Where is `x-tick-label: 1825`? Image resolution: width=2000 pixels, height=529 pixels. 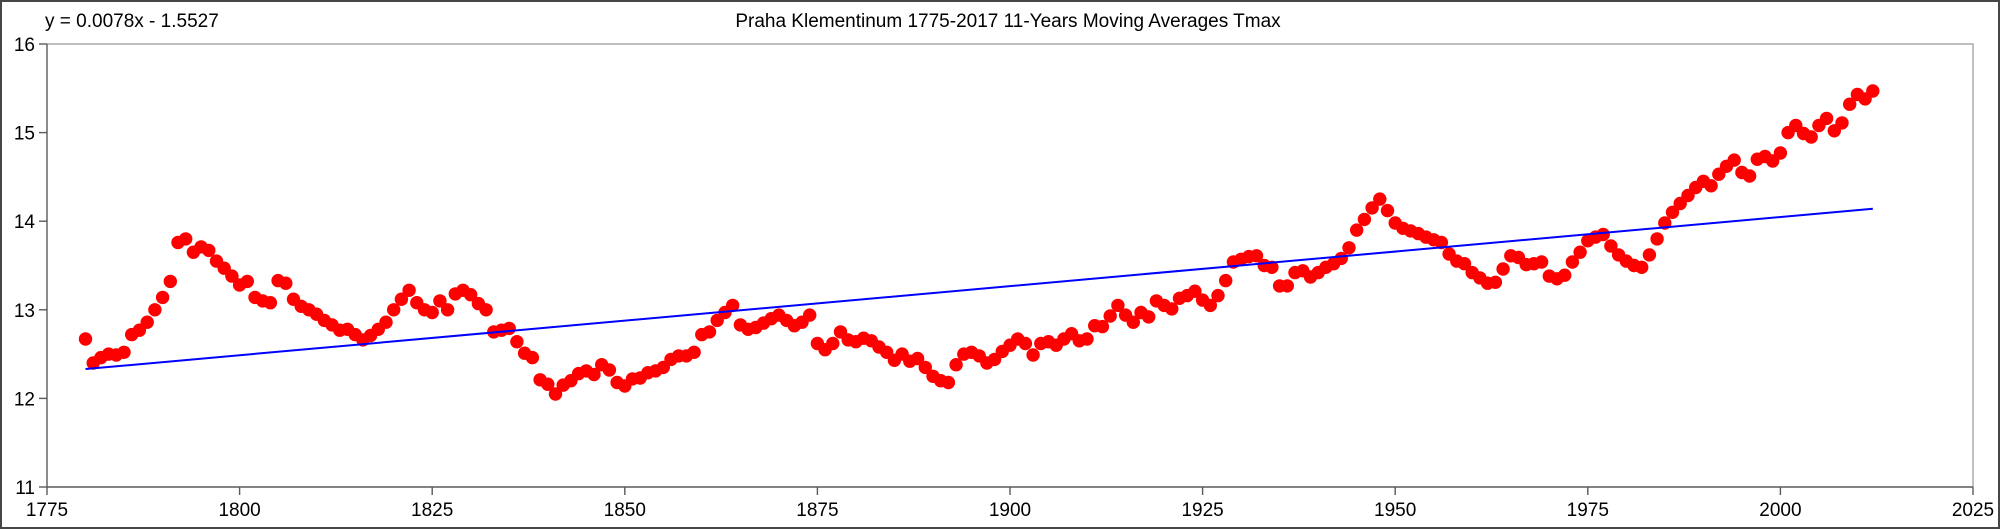 x-tick-label: 1825 is located at coordinates (432, 510).